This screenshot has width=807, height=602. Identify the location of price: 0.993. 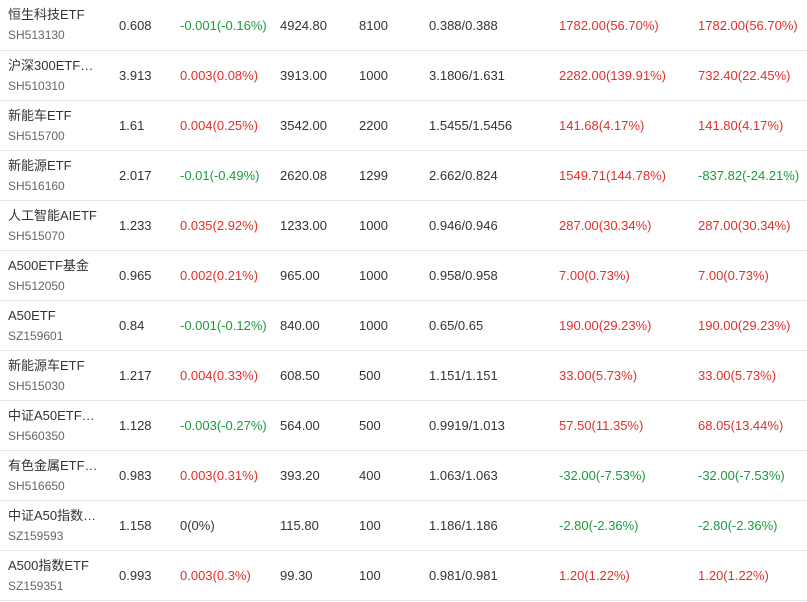
(135, 575).